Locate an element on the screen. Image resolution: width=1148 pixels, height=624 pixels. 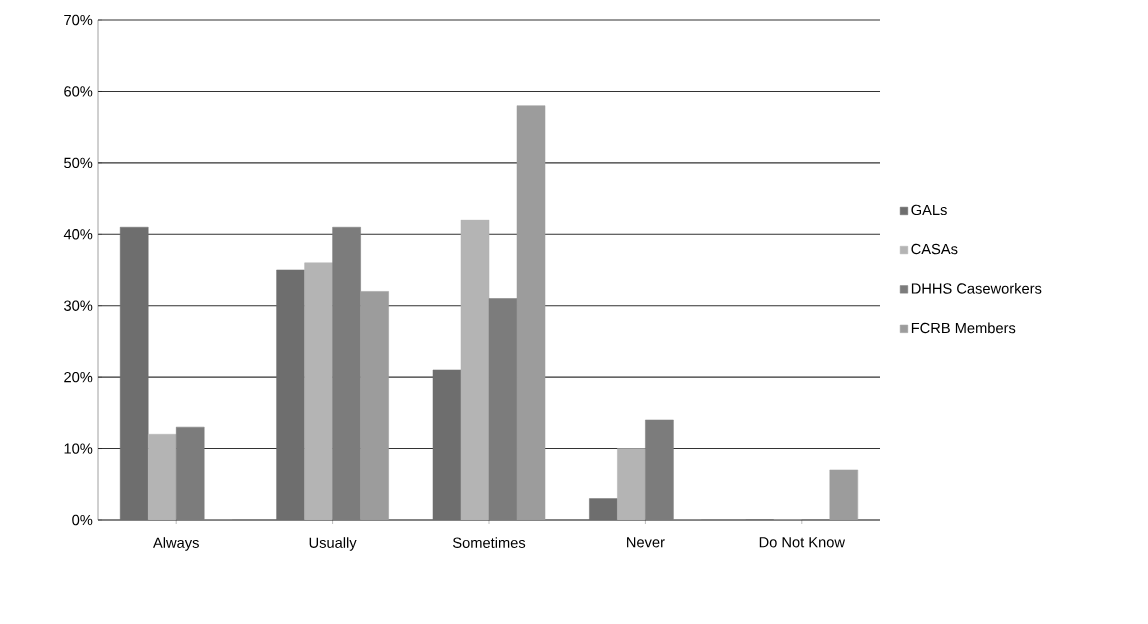
legend-label: FCRB Members is located at coordinates (963, 328).